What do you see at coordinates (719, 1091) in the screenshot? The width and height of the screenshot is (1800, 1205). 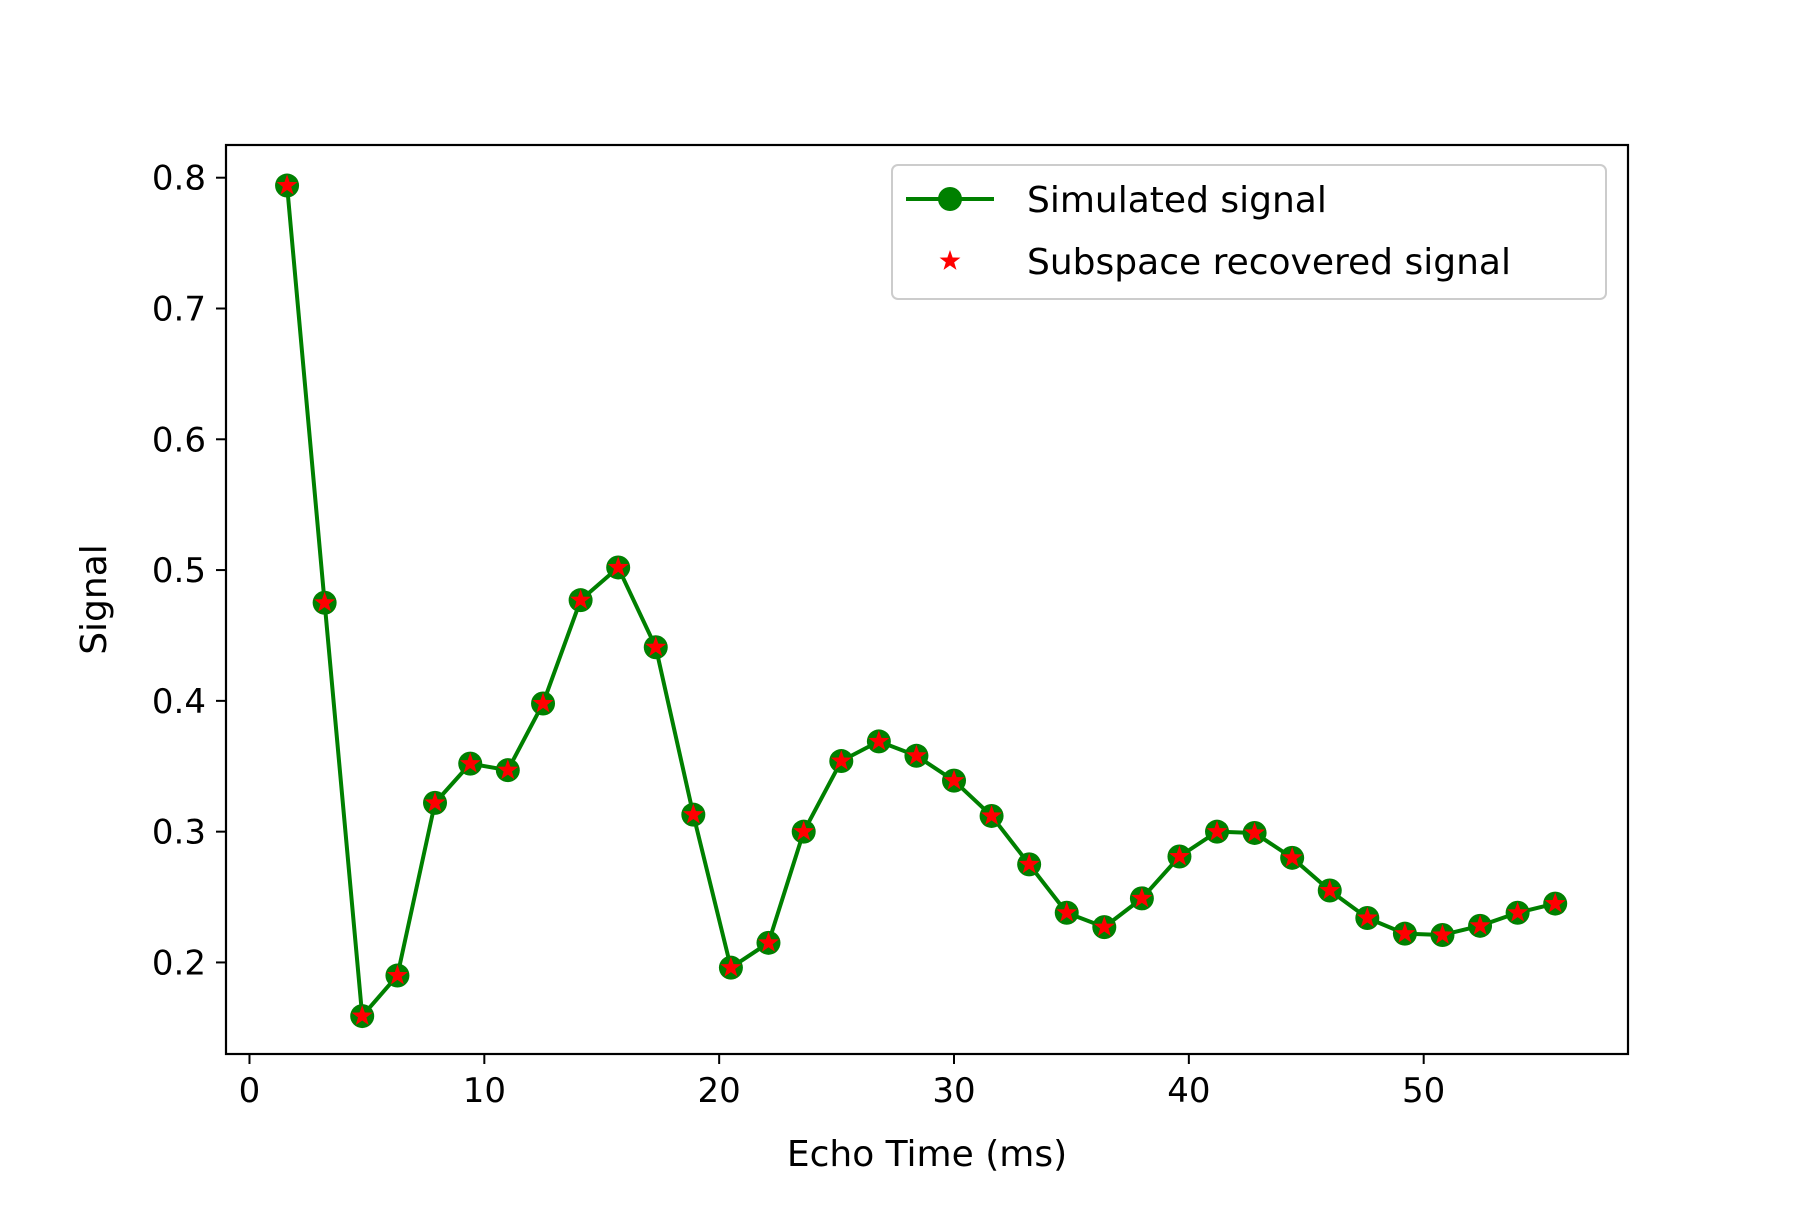 I see `x-tick-label: 20` at bounding box center [719, 1091].